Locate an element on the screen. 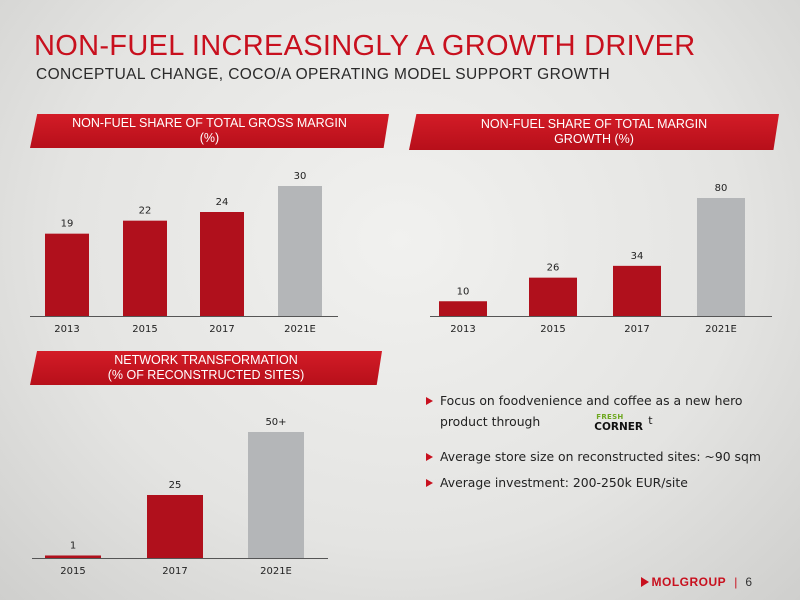  chart1-value-label: 30 is located at coordinates (300, 176).